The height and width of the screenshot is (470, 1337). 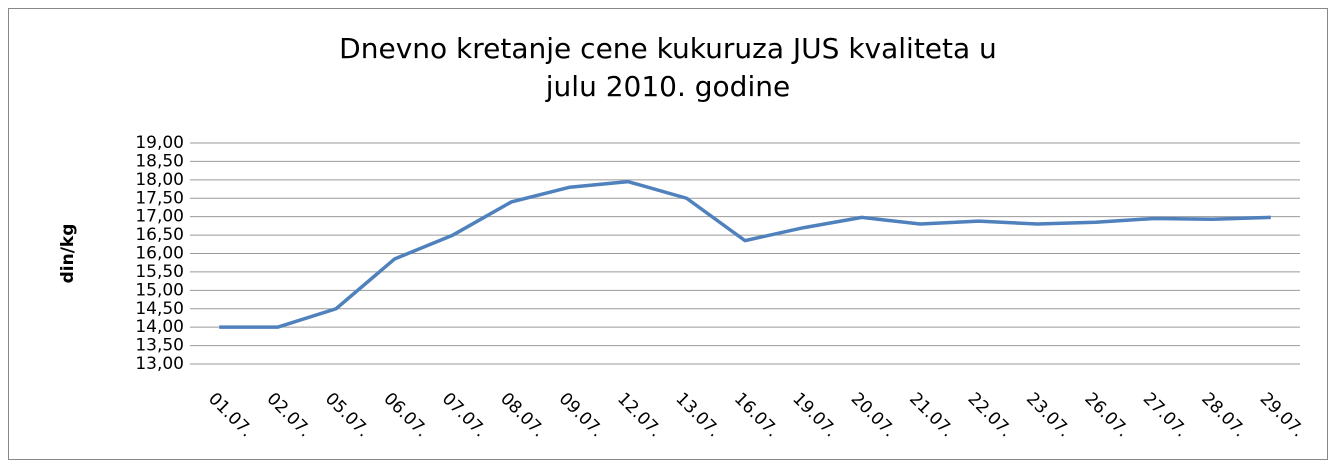 What do you see at coordinates (1282, 415) in the screenshot?
I see `x-tick-label: 29.07.` at bounding box center [1282, 415].